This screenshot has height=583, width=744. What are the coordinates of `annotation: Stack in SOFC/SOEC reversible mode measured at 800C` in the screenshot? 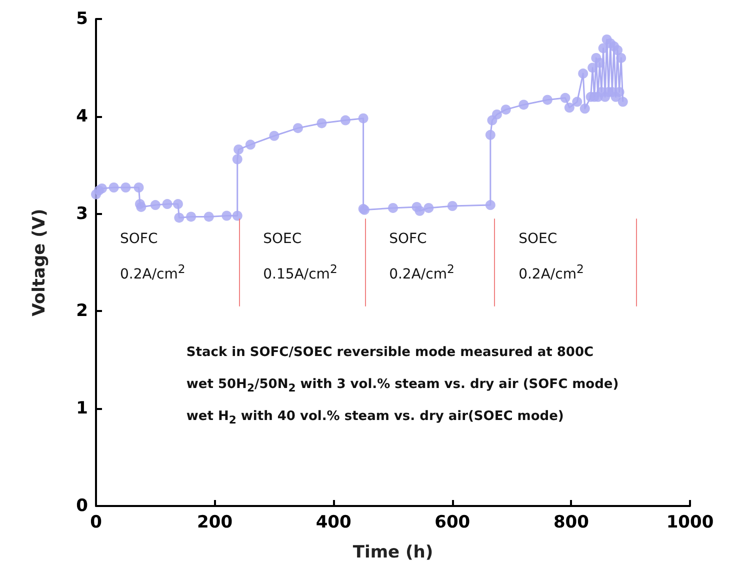 It's located at (390, 352).